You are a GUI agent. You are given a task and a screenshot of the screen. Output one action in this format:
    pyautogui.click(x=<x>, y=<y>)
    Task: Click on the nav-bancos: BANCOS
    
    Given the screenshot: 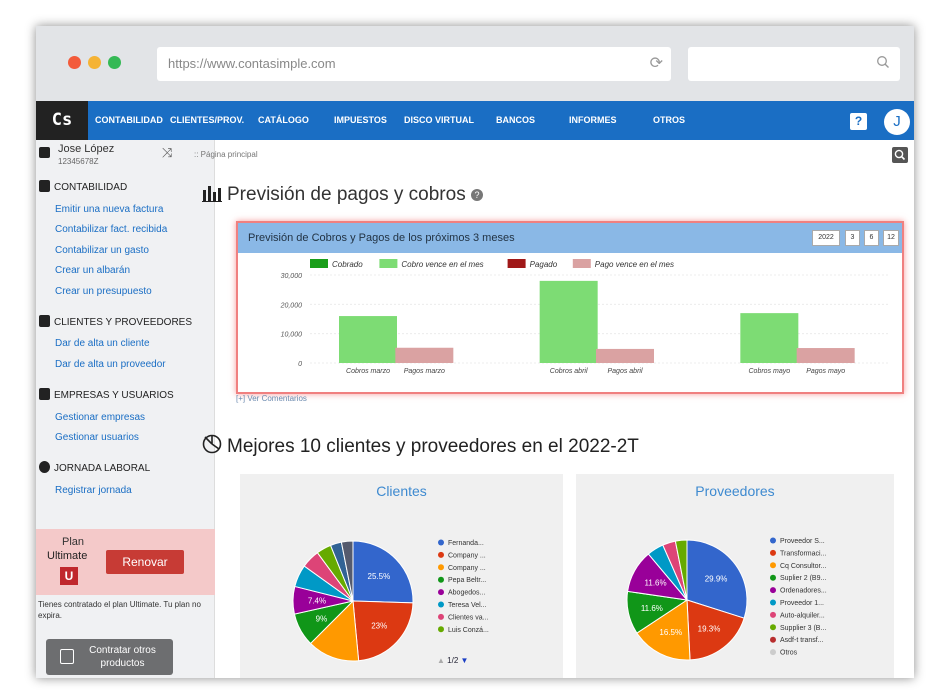 What is the action you would take?
    pyautogui.click(x=516, y=120)
    